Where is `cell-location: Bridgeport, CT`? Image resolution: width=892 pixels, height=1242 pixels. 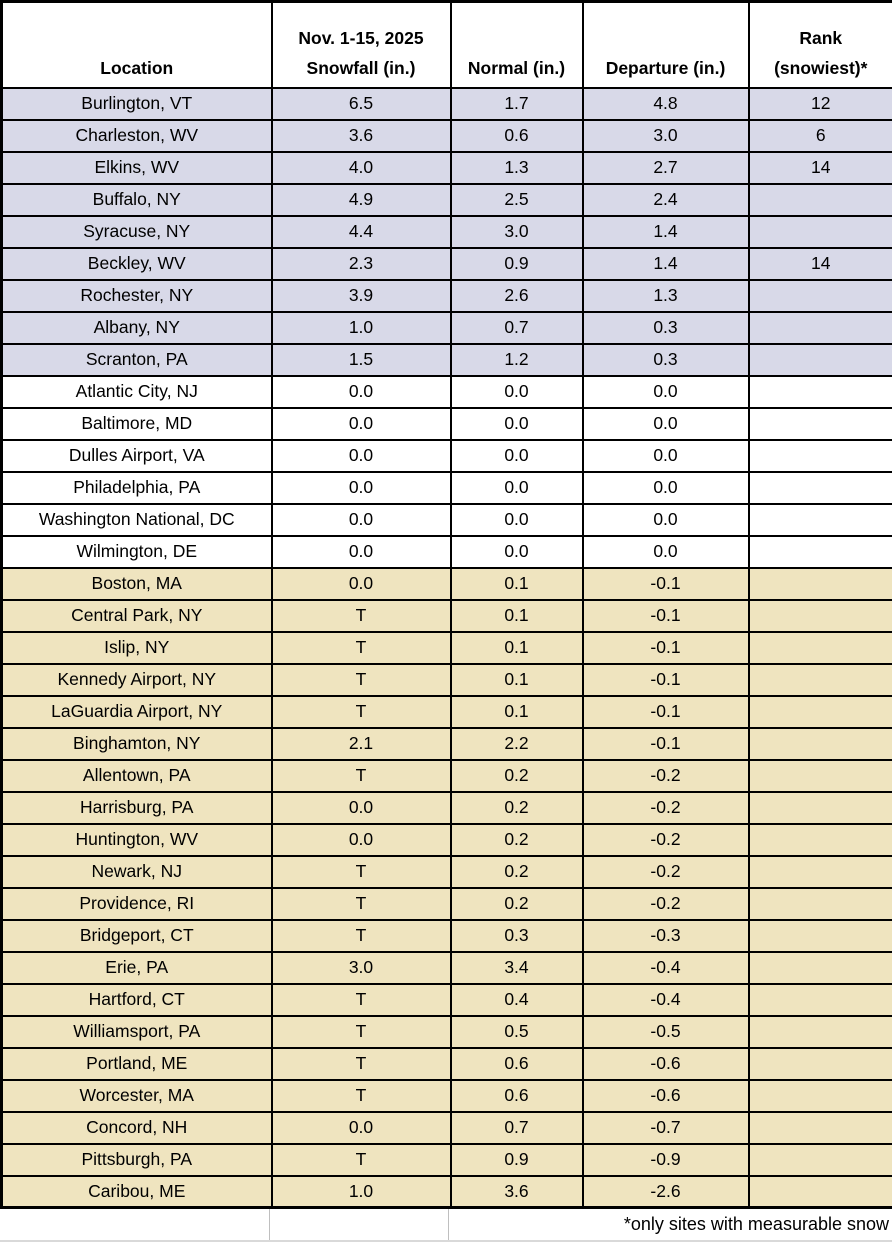 cell-location: Bridgeport, CT is located at coordinates (136, 935).